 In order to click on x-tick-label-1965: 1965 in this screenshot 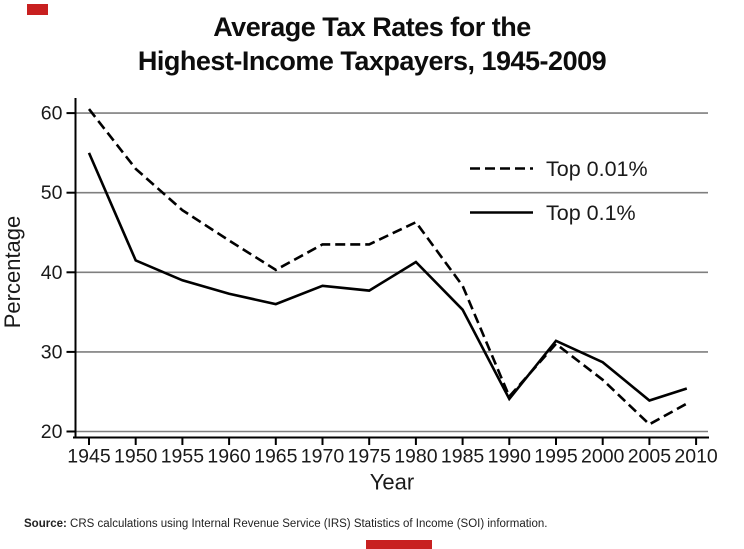, I will do `click(276, 457)`.